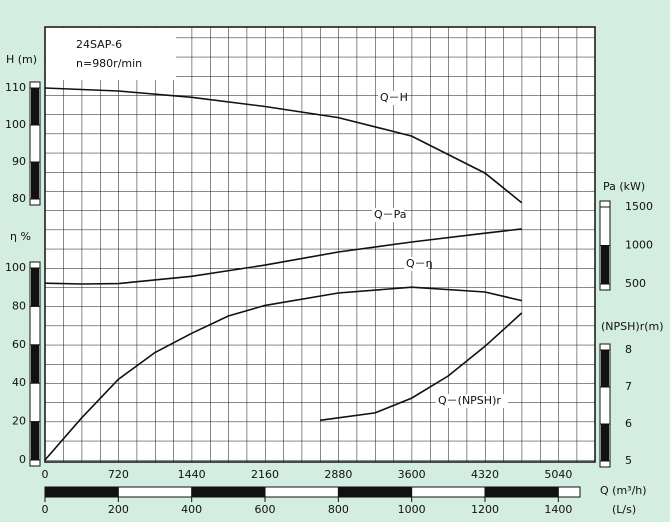  I want to click on x2-tick-label: 400, so click(191, 509).